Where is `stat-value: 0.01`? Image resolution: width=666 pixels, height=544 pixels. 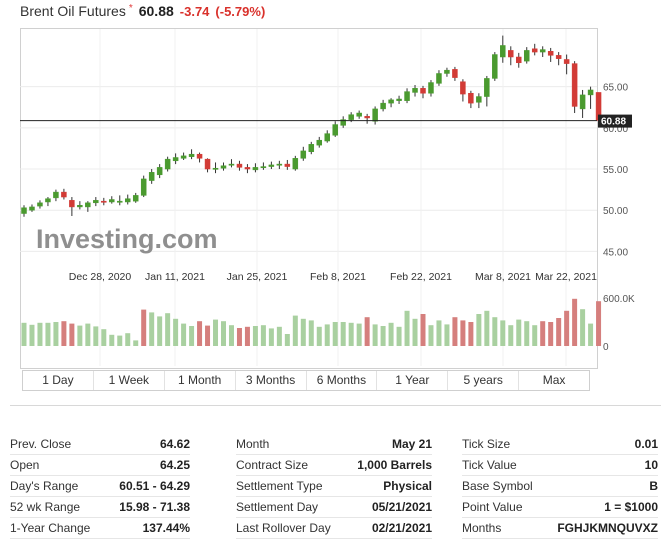
stat-value: 0.01 is located at coordinates (646, 444).